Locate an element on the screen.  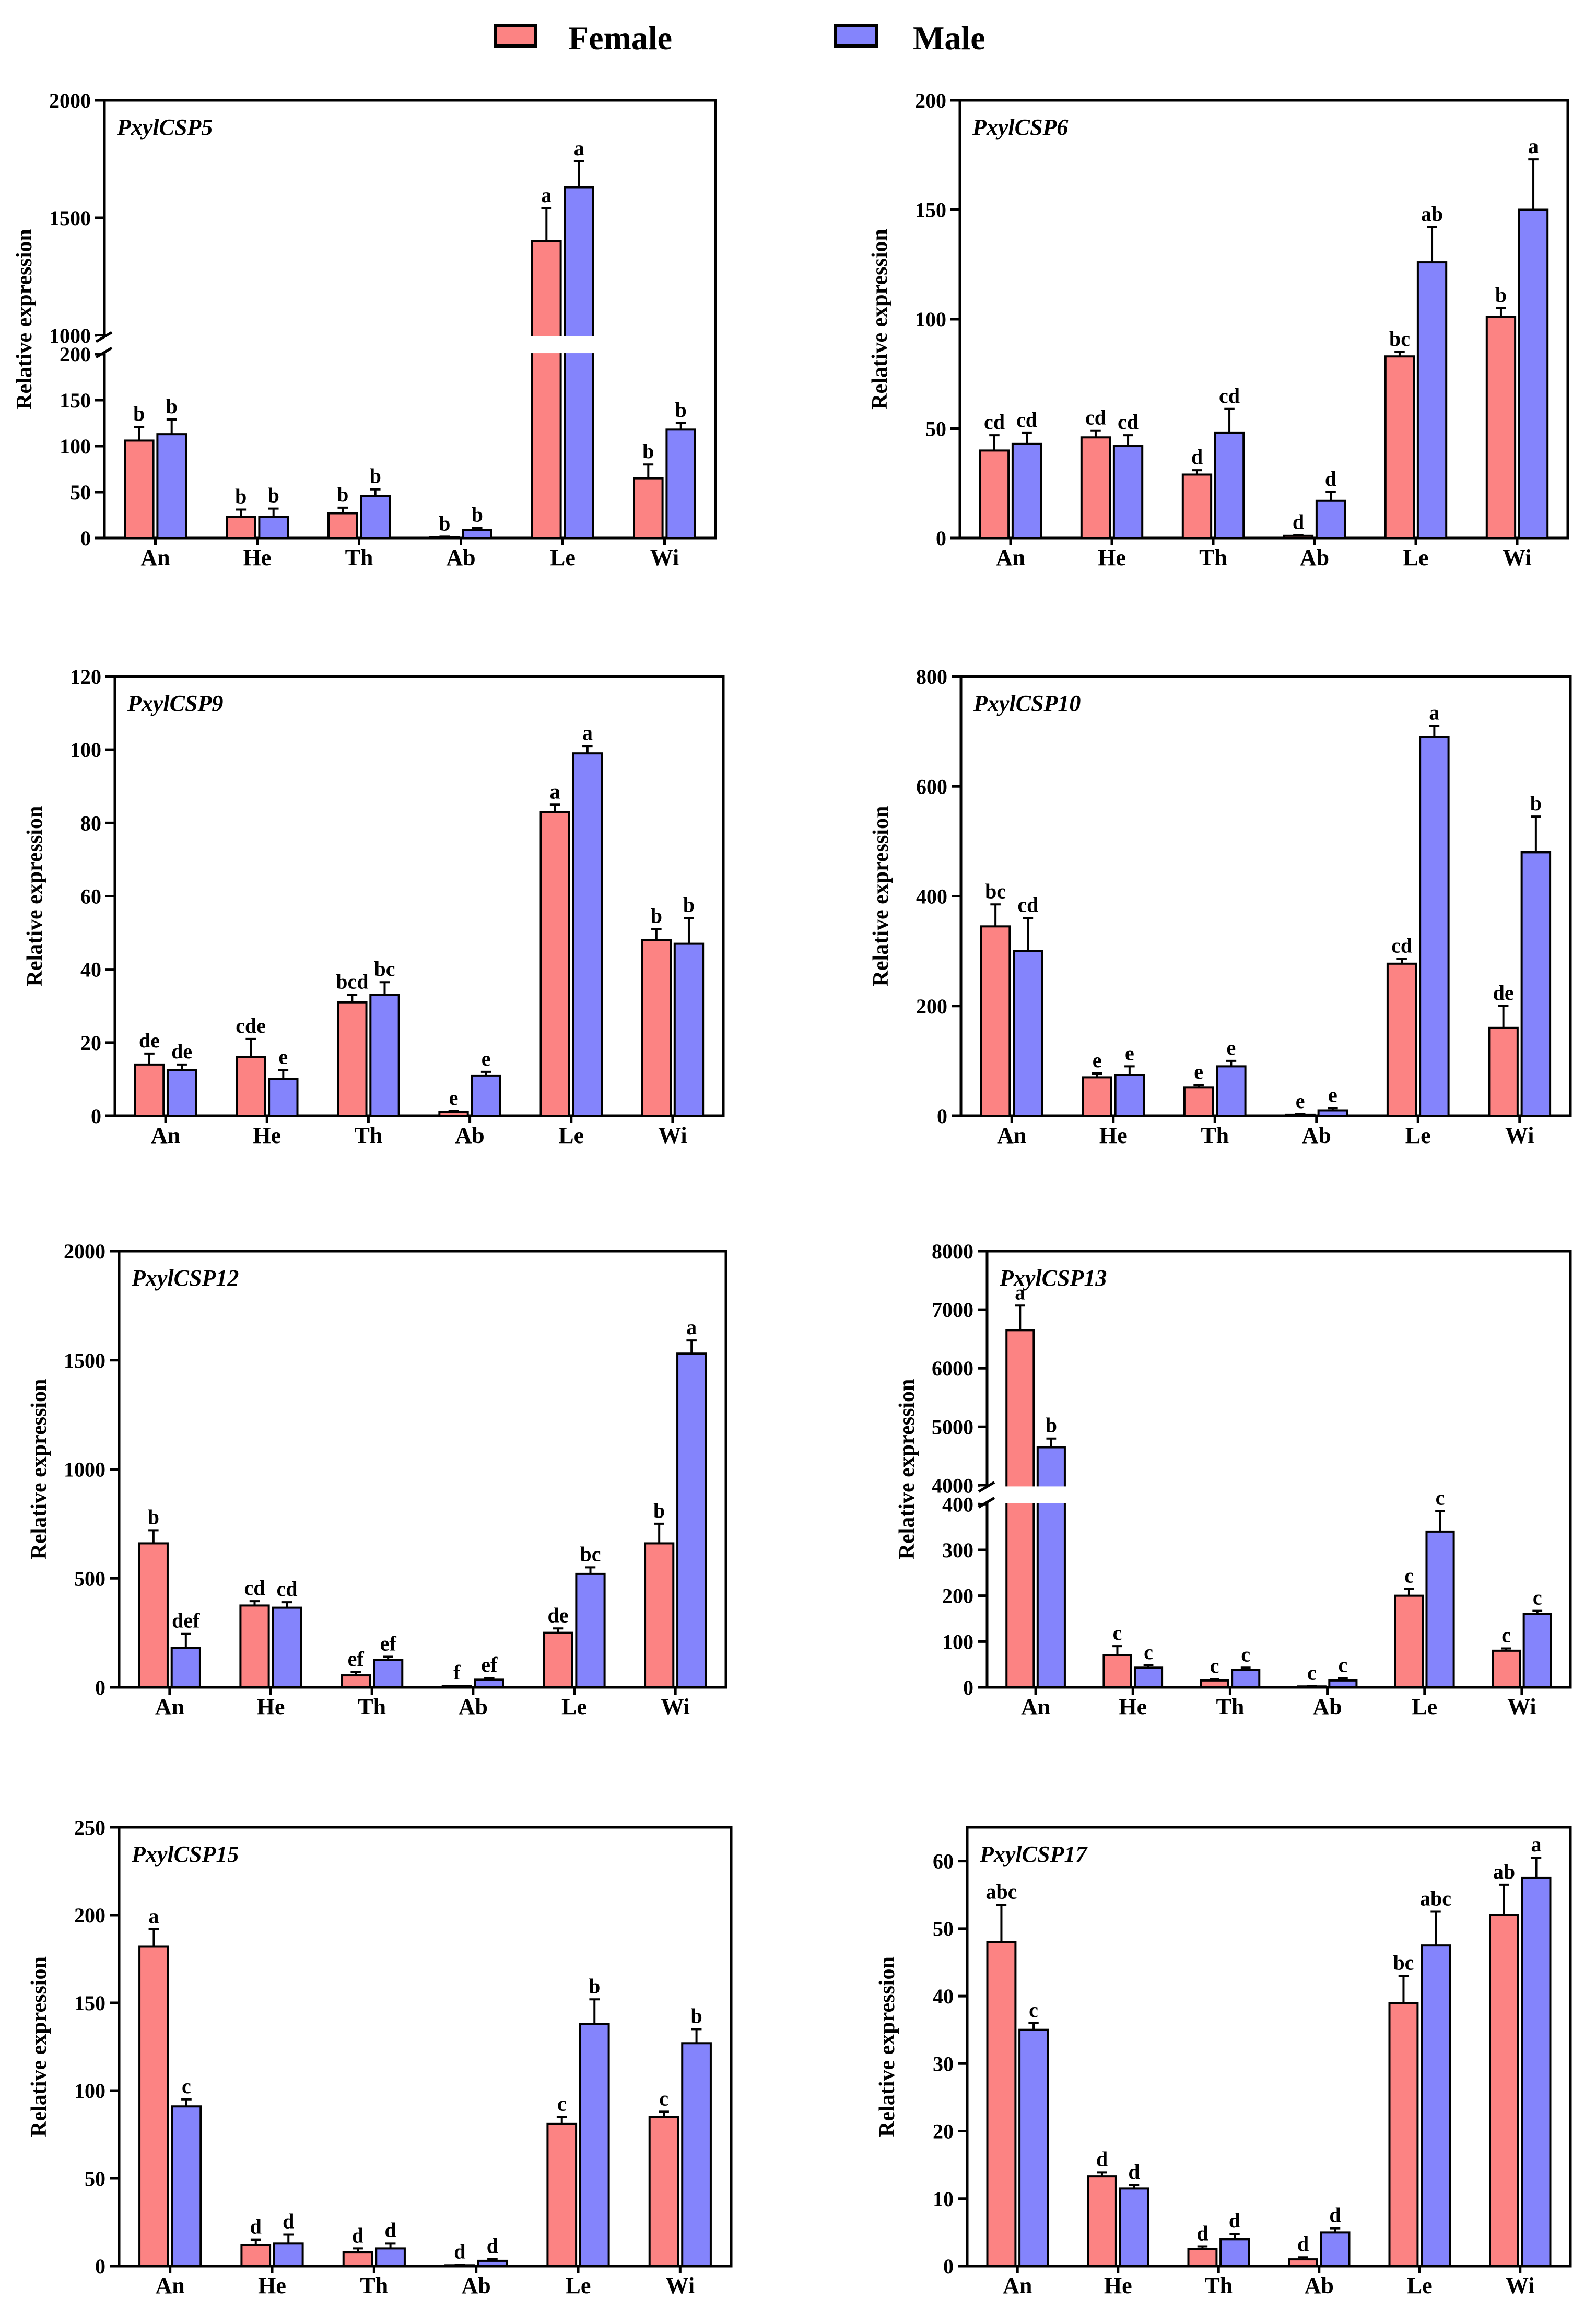
chart-title: PxylCSP10 is located at coordinates (1027, 703).